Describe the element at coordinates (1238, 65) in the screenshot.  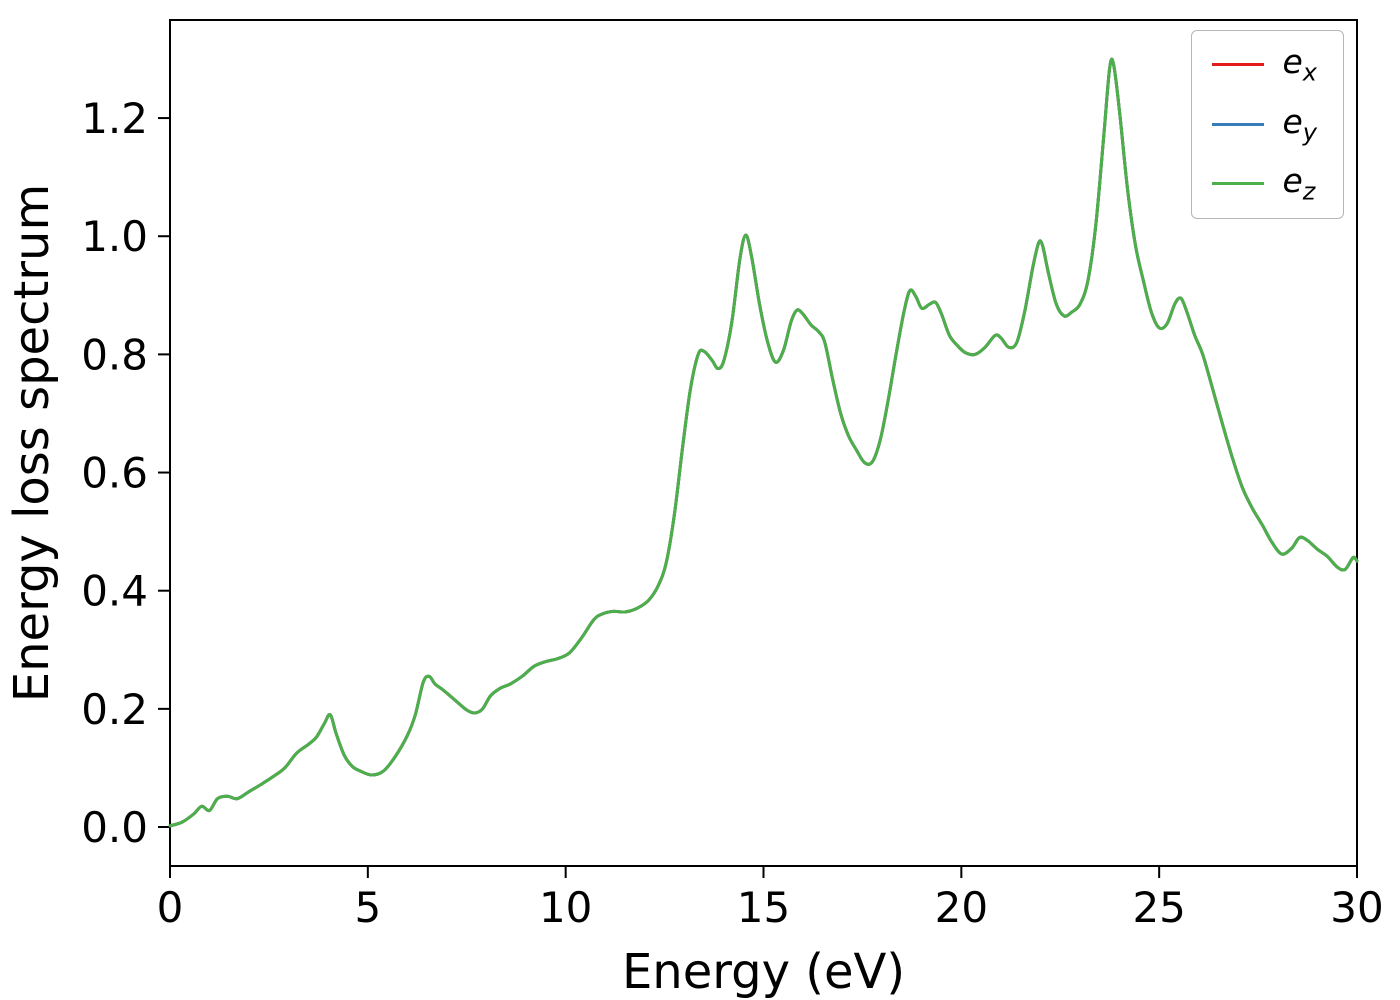
I see `ex-line-swatch` at that location.